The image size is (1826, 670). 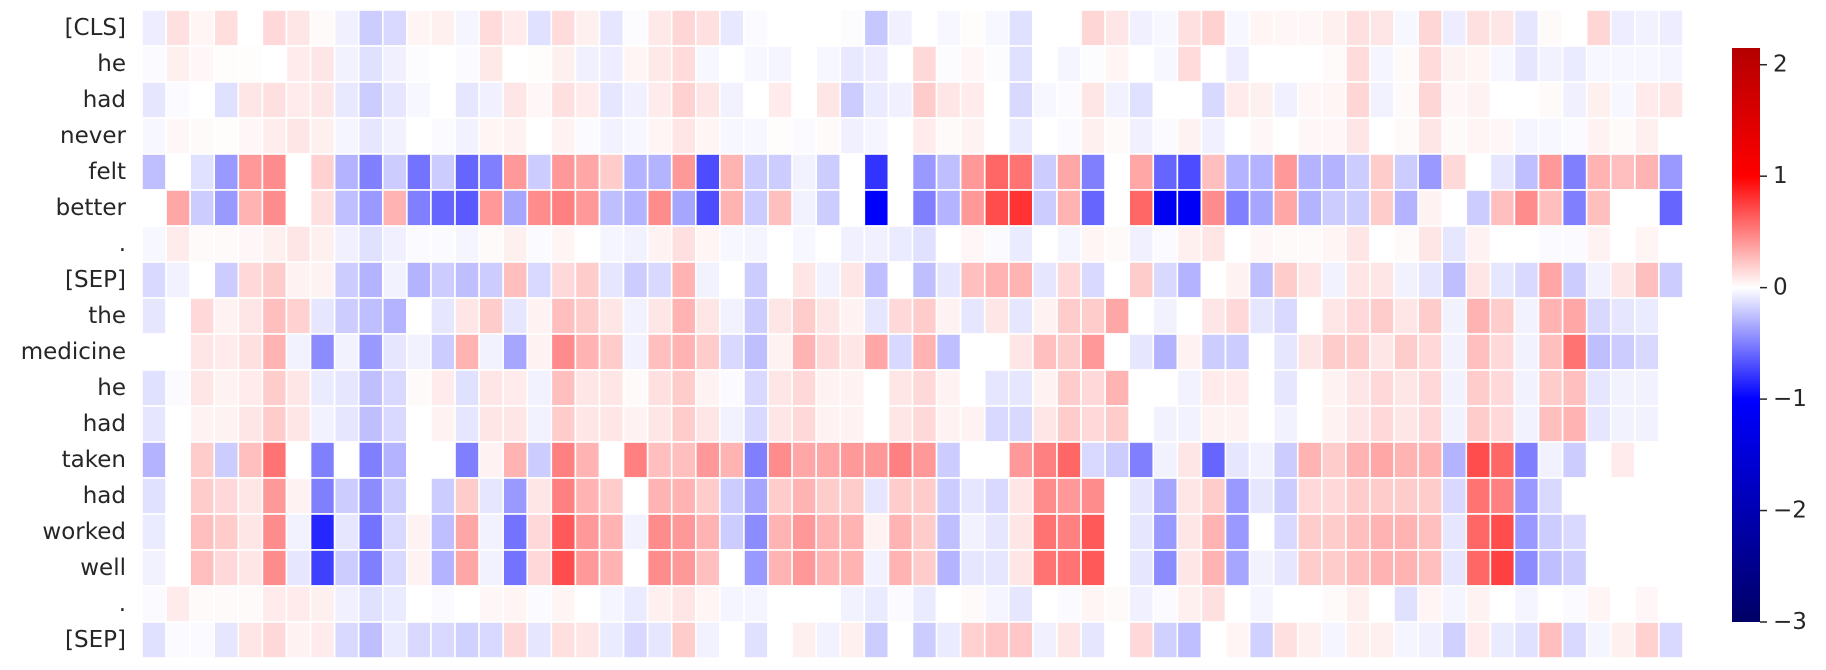 What do you see at coordinates (122, 244) in the screenshot?
I see `row-label: .` at bounding box center [122, 244].